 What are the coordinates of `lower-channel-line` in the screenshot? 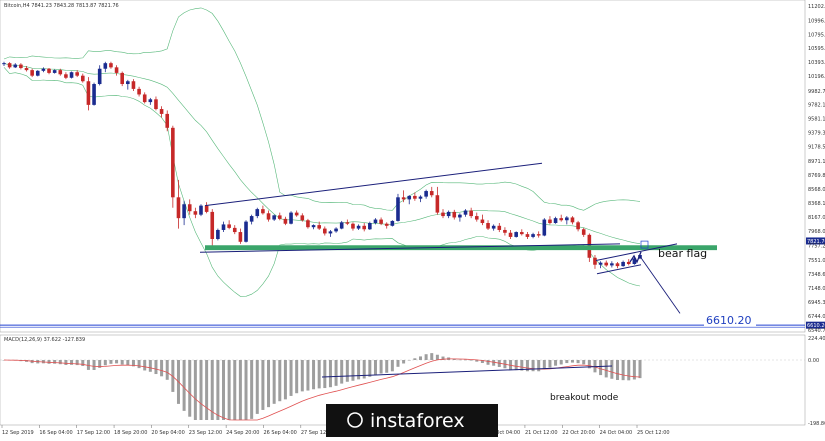 It's located at (410, 248).